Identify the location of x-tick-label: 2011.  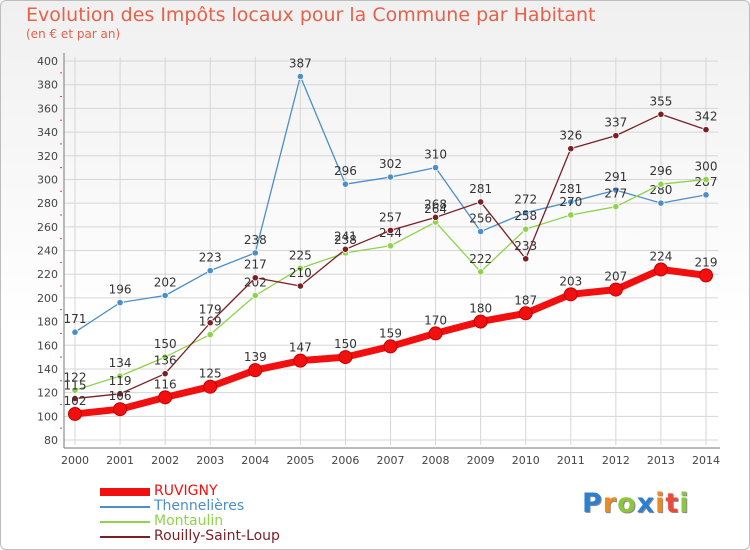
(571, 460).